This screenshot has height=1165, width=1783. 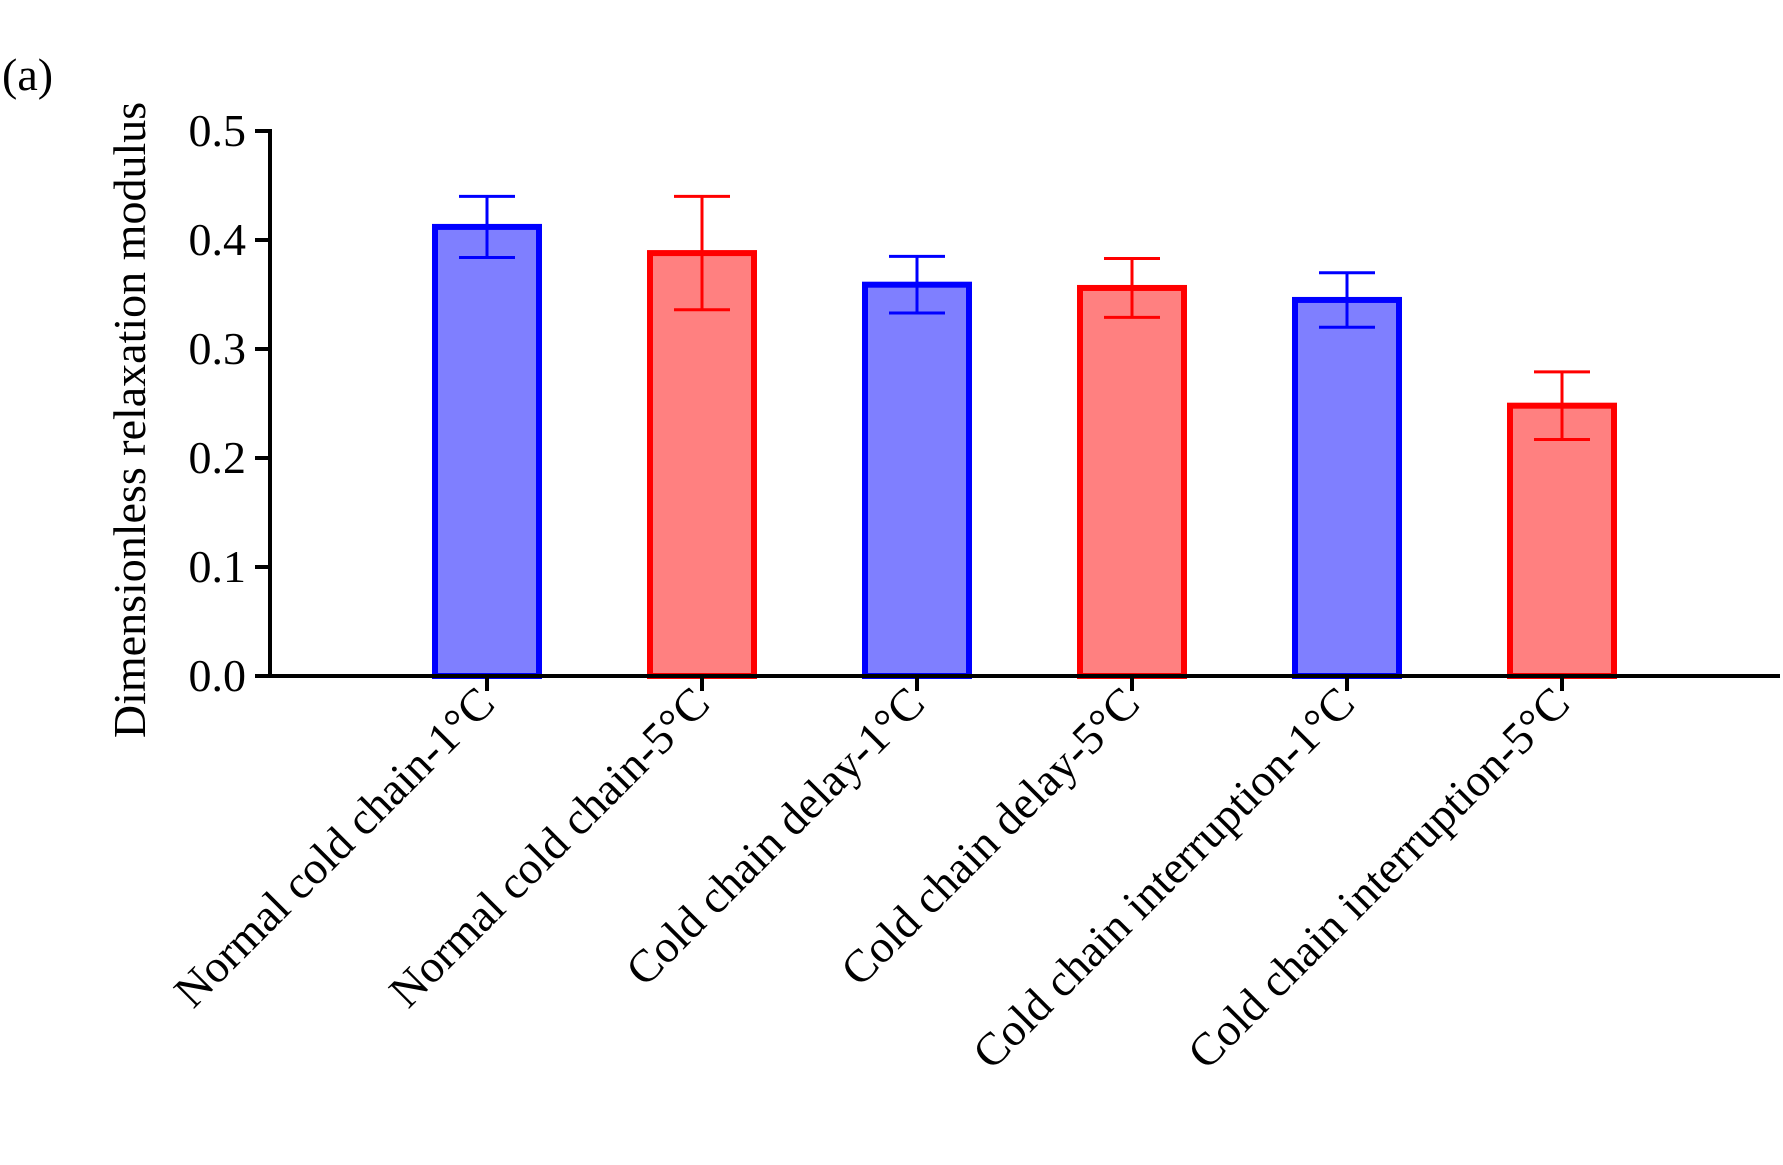 What do you see at coordinates (218, 675) in the screenshot?
I see `y-tick-label: 0.0` at bounding box center [218, 675].